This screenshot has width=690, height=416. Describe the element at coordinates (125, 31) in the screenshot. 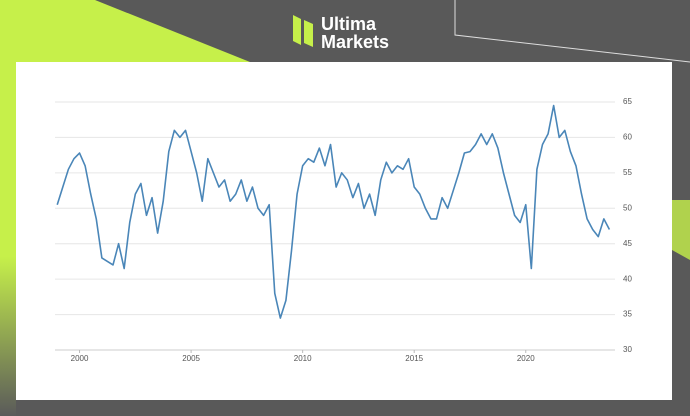

I see `accent` at that location.